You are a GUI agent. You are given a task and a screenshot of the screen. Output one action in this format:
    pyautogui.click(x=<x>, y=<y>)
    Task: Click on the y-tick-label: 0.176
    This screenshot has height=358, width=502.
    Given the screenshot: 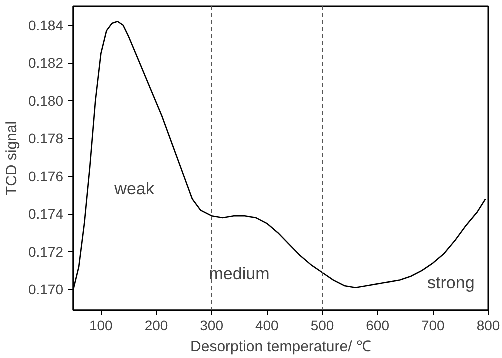 What is the action you would take?
    pyautogui.click(x=46, y=176)
    